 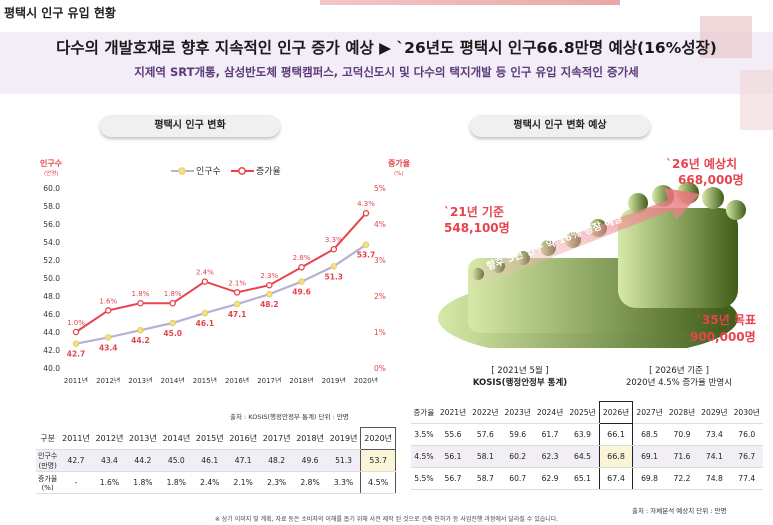 I want to click on population-data-label: 44.2, so click(x=140, y=340).